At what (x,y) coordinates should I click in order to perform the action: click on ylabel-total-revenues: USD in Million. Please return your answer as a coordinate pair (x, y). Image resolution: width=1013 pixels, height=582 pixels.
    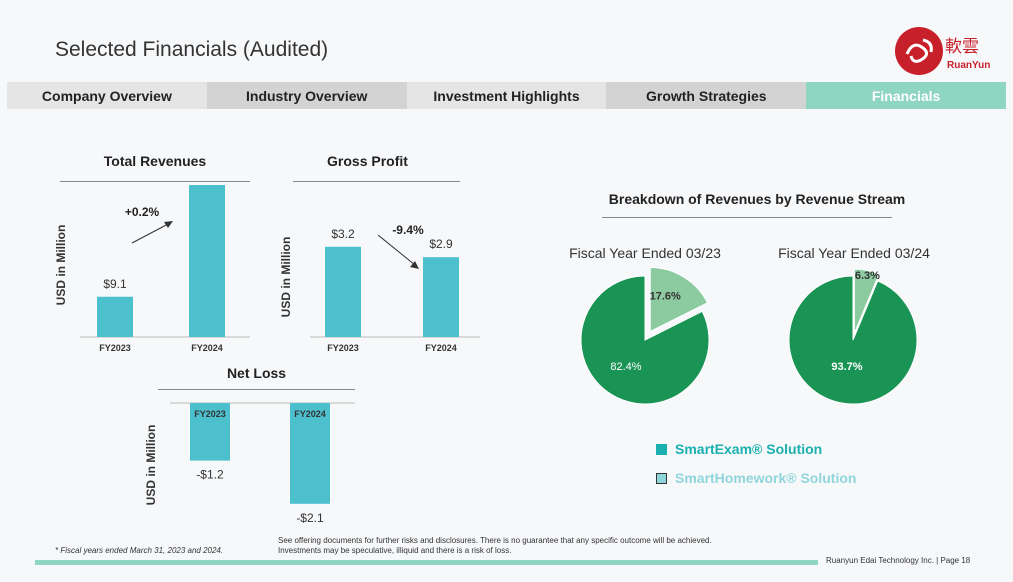
    Looking at the image, I should click on (61, 265).